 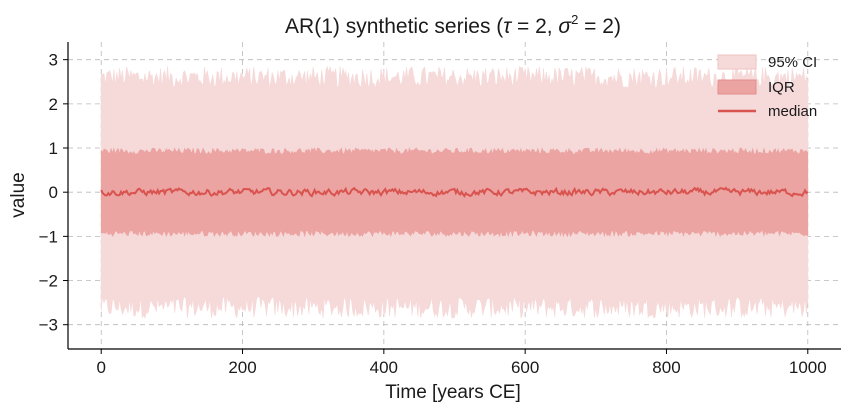 What do you see at coordinates (767, 87) in the screenshot?
I see `legend: 95% CI IQR median` at bounding box center [767, 87].